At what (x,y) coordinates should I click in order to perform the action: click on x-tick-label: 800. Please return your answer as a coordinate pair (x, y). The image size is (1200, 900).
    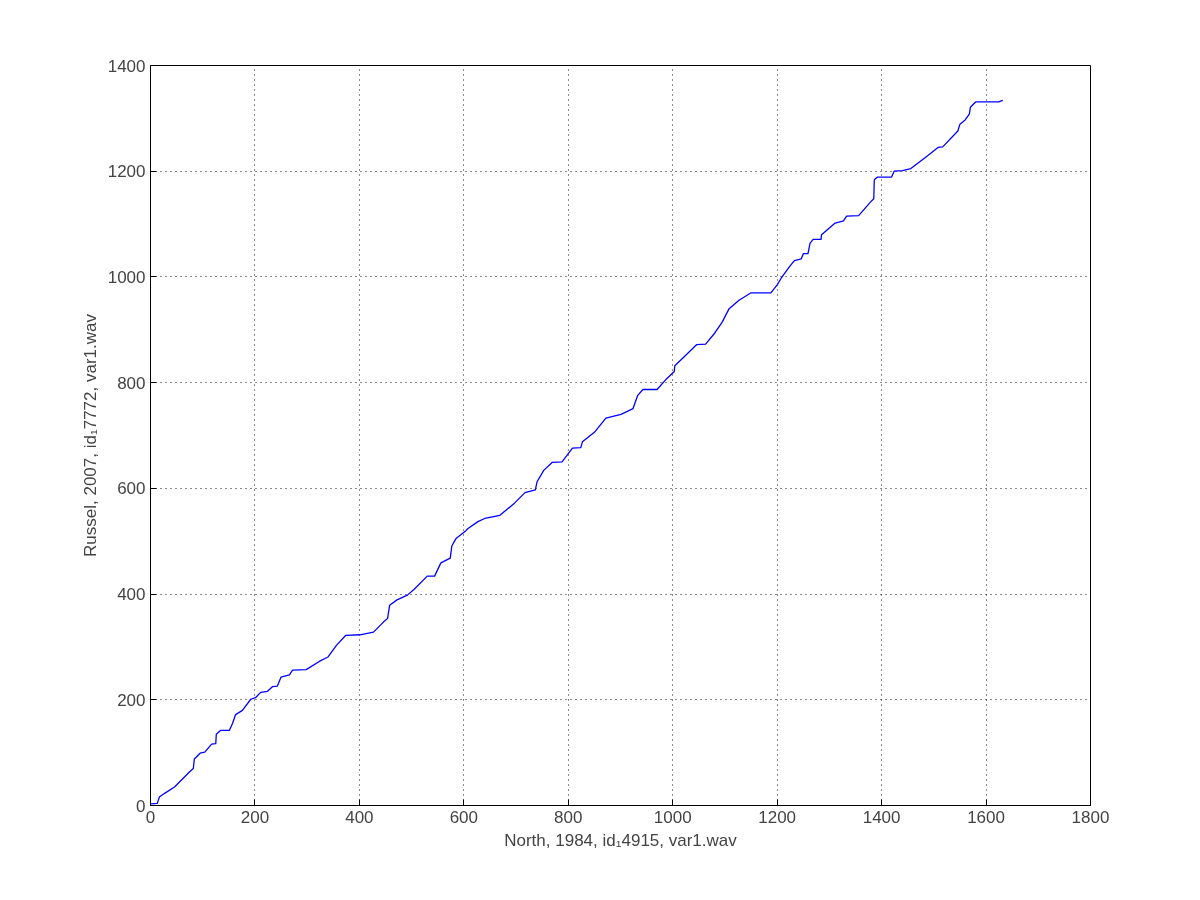
    Looking at the image, I should click on (568, 817).